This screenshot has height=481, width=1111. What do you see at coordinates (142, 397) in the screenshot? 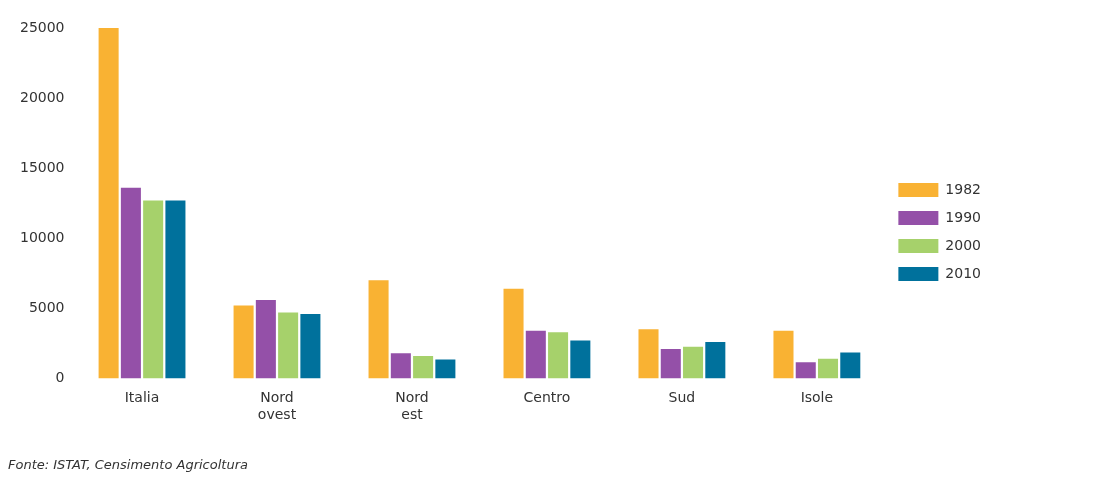
I see `x-tick-label: Italia` at bounding box center [142, 397].